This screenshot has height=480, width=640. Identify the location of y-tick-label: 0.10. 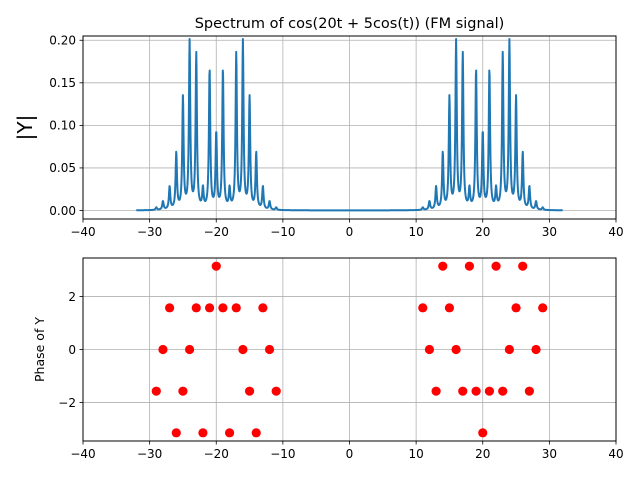
(62, 126).